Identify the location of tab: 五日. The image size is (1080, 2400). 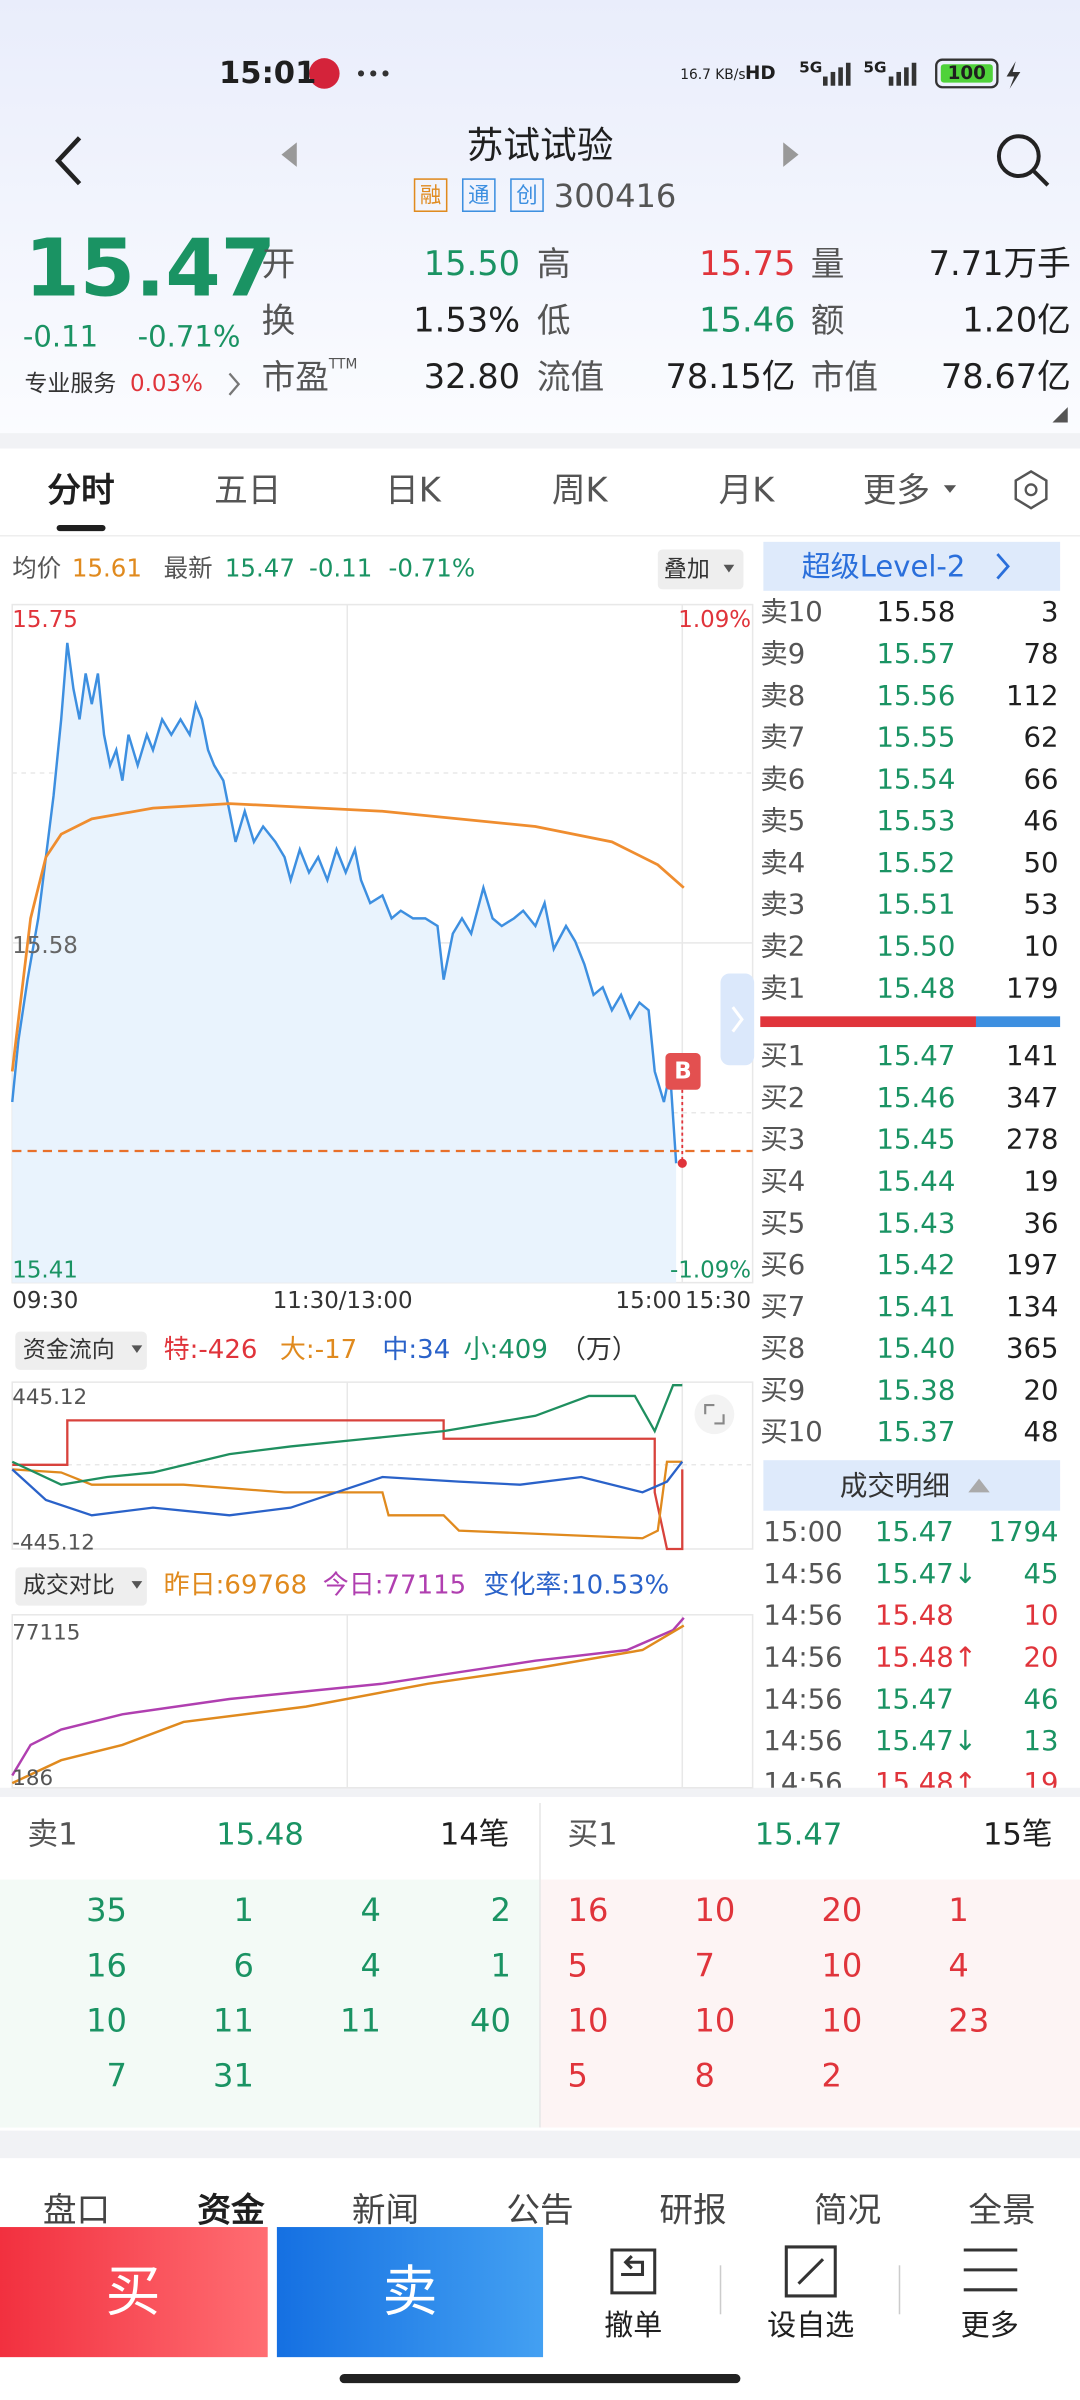
(247, 489).